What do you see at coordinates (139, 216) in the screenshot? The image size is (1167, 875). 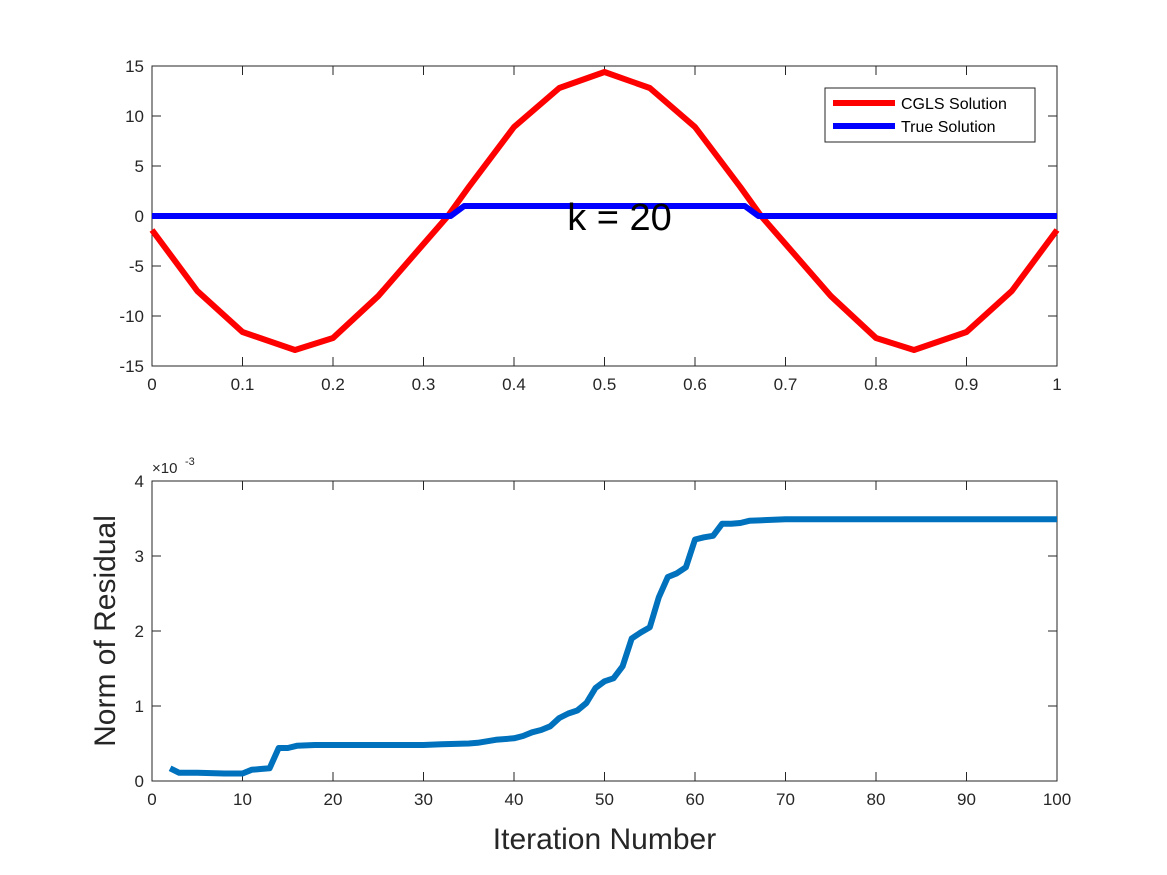 I see `top-y-tick-label: 0` at bounding box center [139, 216].